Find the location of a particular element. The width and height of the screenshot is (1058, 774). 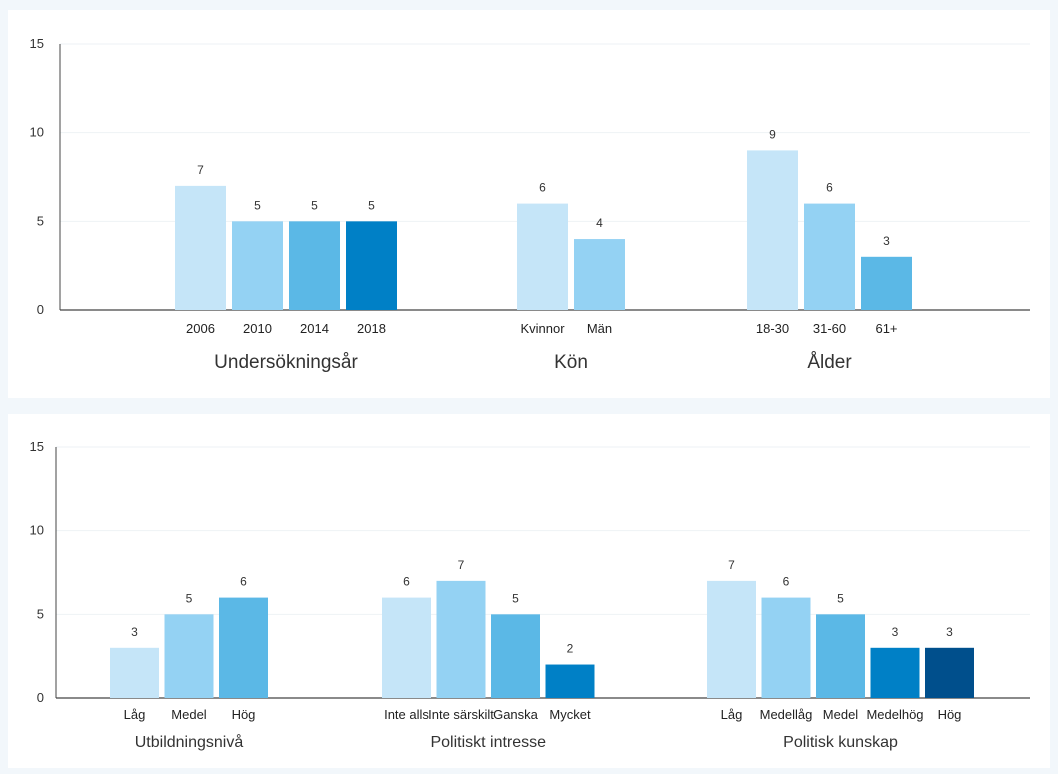

group-label: Undersökningsår is located at coordinates (286, 362).